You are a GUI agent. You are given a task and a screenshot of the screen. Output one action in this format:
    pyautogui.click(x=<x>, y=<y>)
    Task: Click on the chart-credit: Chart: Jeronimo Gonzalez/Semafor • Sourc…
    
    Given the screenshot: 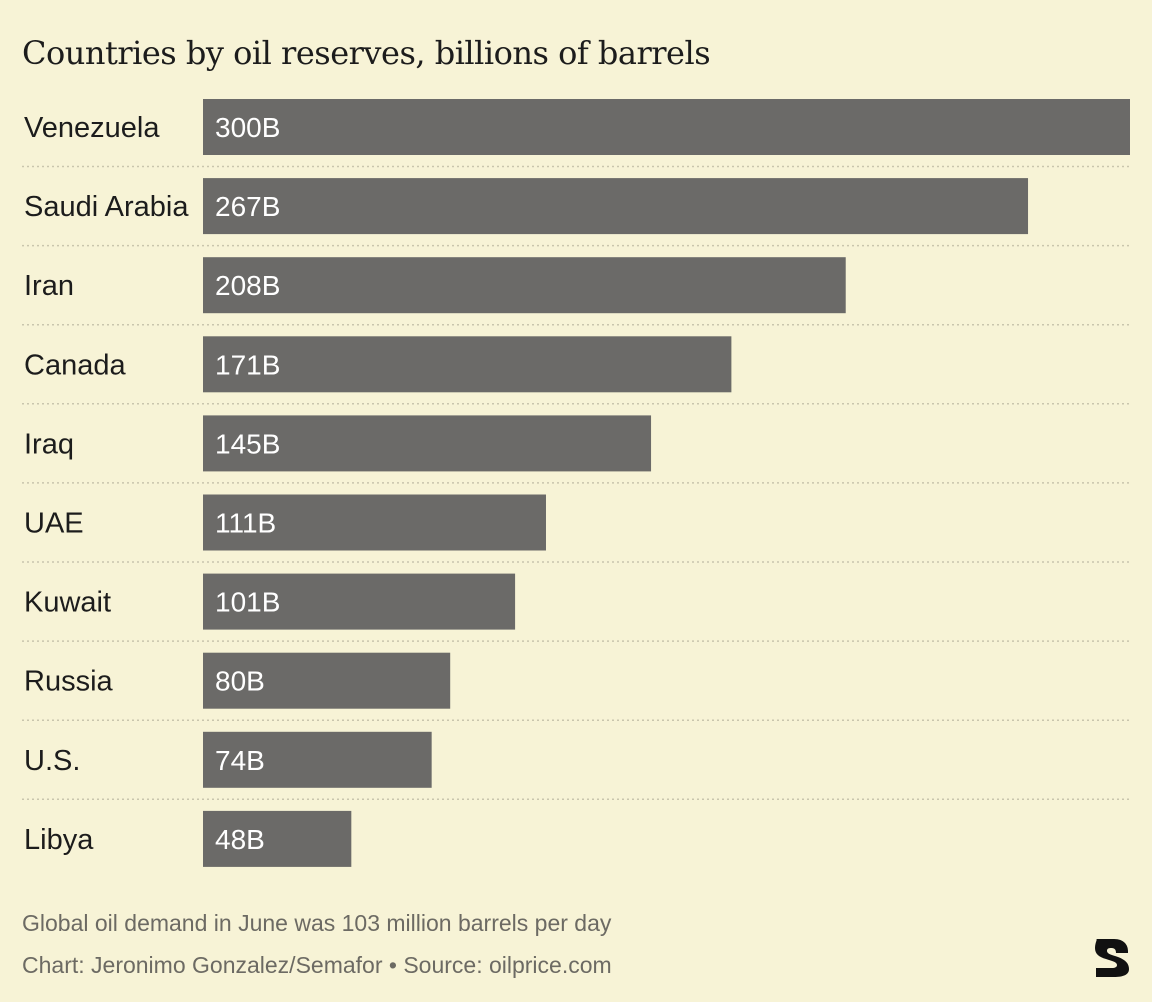 What is the action you would take?
    pyautogui.click(x=317, y=965)
    